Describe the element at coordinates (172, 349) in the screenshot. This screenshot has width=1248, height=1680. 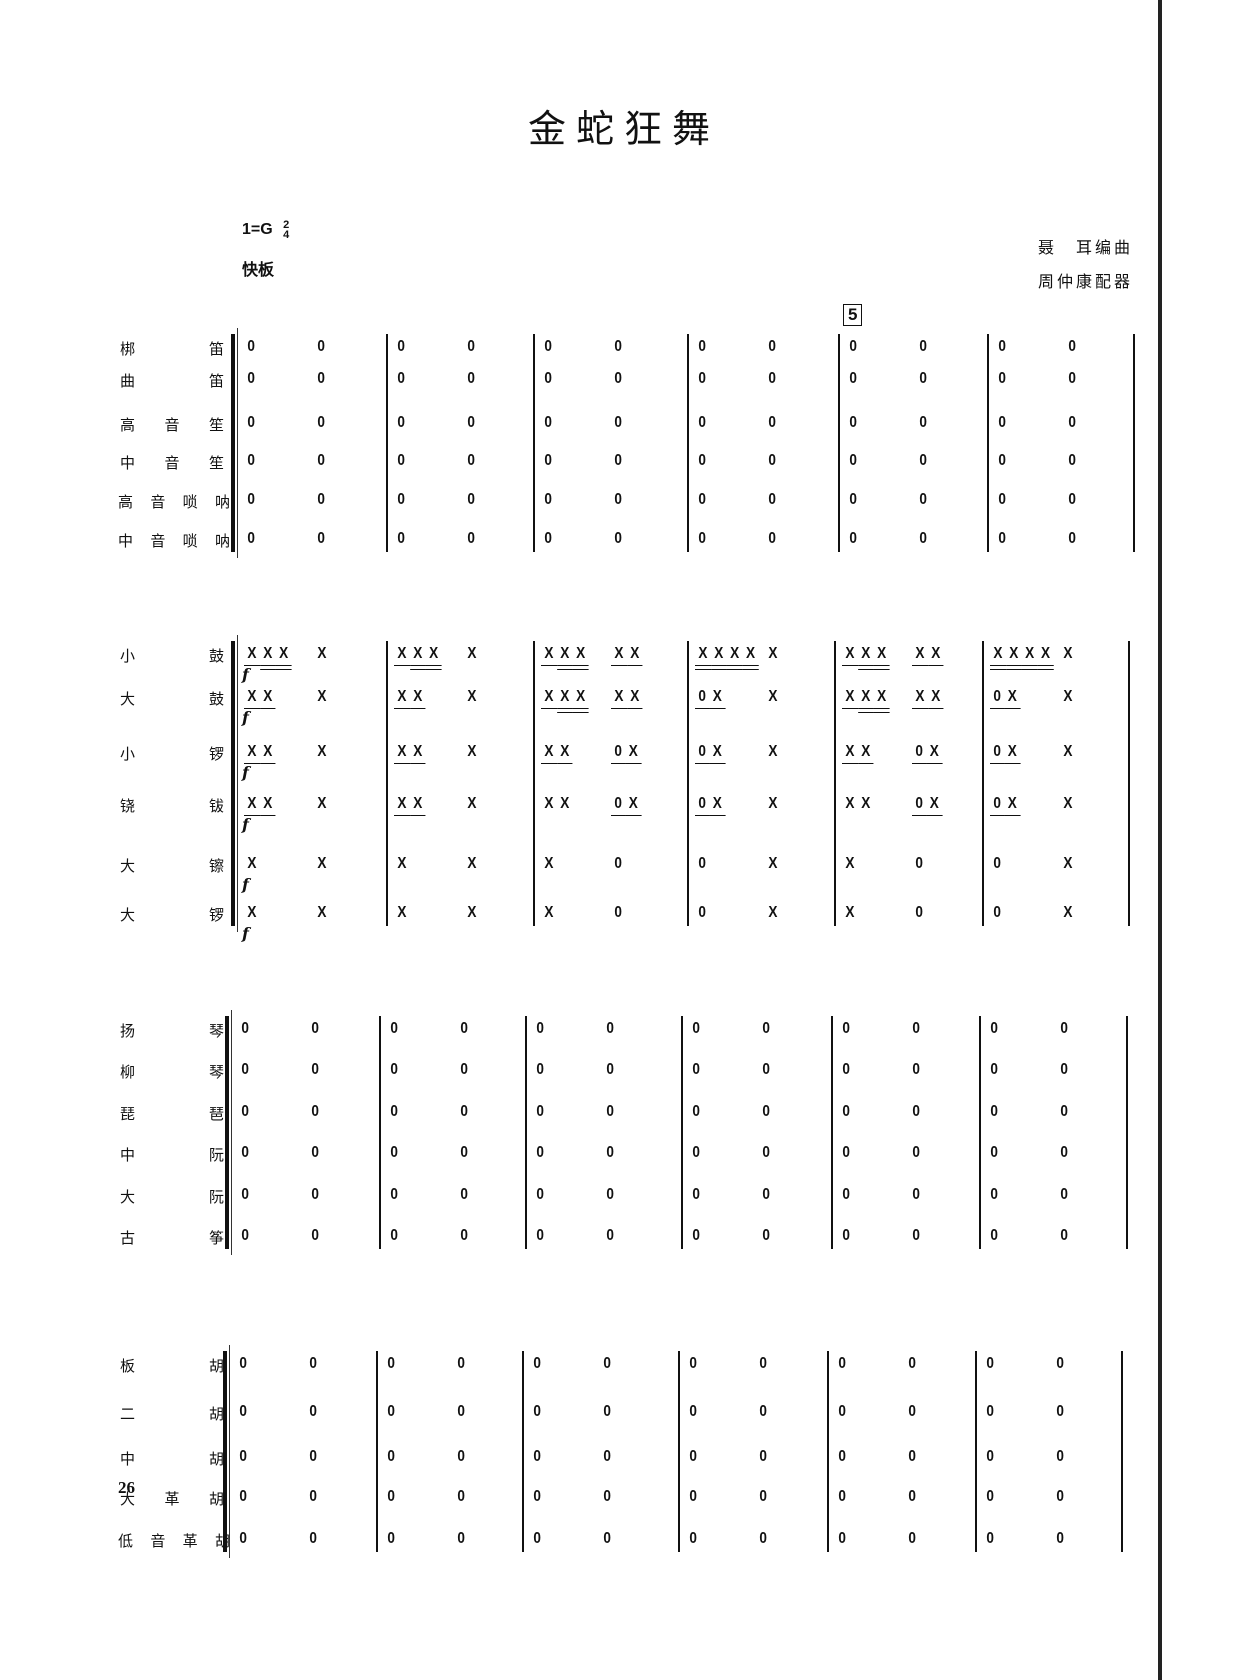
I see `instrument-label: 梆 笛` at that location.